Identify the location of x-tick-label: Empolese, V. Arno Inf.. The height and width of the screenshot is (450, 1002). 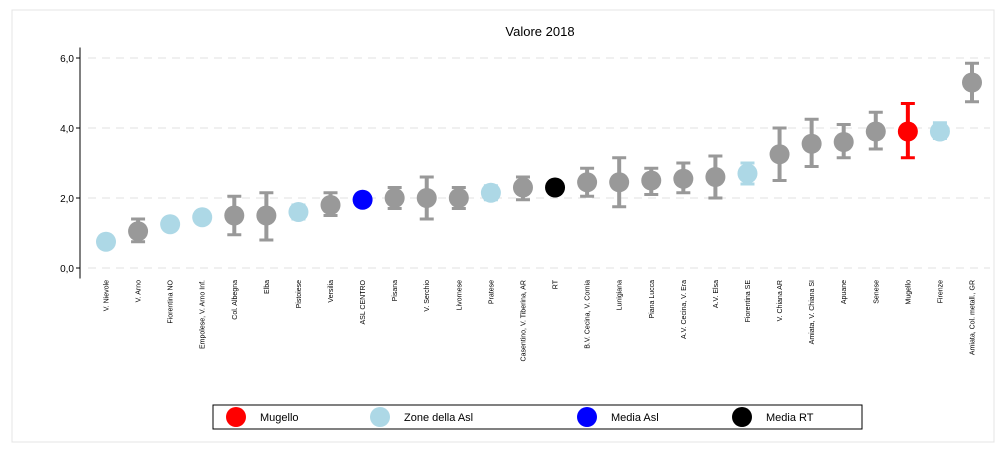
(203, 314).